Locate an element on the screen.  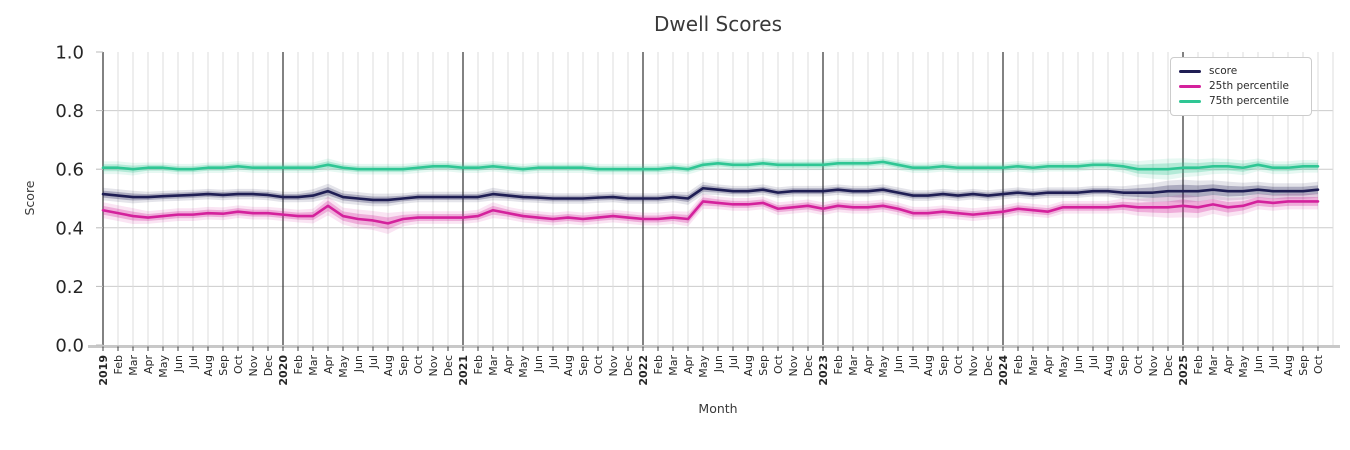
x-tick-label: 2019 is located at coordinates (103, 370).